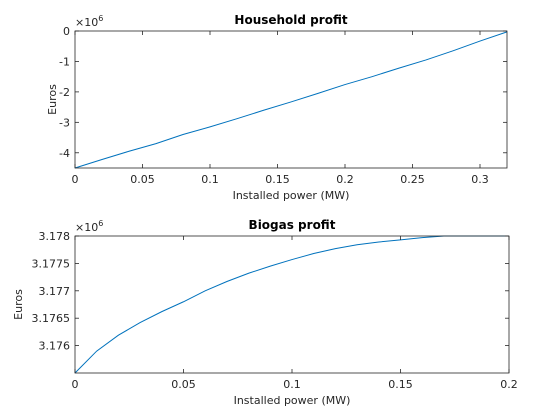  I want to click on y-tick-label: 3.1775, so click(51, 263).